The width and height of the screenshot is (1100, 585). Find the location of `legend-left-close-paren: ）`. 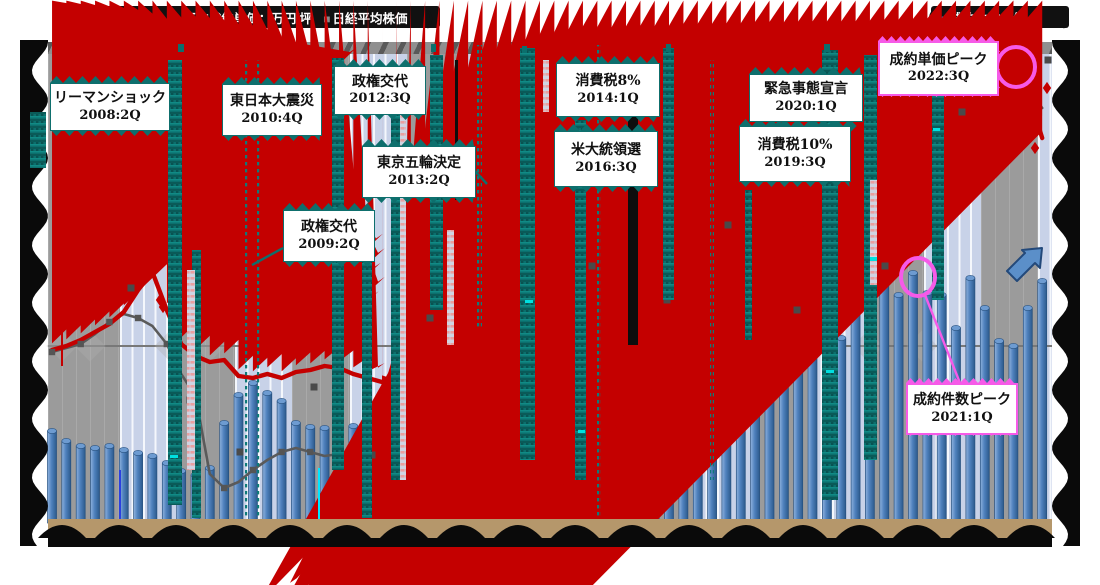

legend-left-close-paren: ） is located at coordinates (436, 20).